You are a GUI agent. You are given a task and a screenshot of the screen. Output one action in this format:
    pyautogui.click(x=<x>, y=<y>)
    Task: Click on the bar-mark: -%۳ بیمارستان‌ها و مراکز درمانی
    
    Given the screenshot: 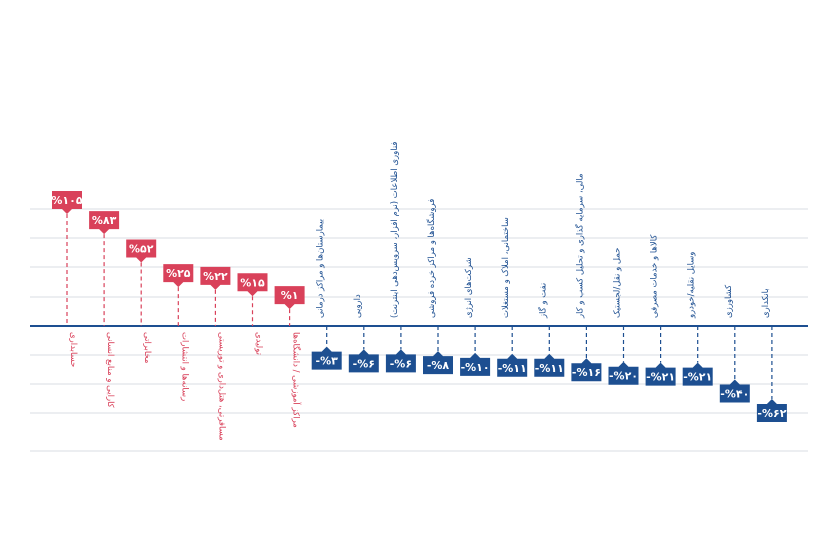 What is the action you would take?
    pyautogui.click(x=326, y=294)
    